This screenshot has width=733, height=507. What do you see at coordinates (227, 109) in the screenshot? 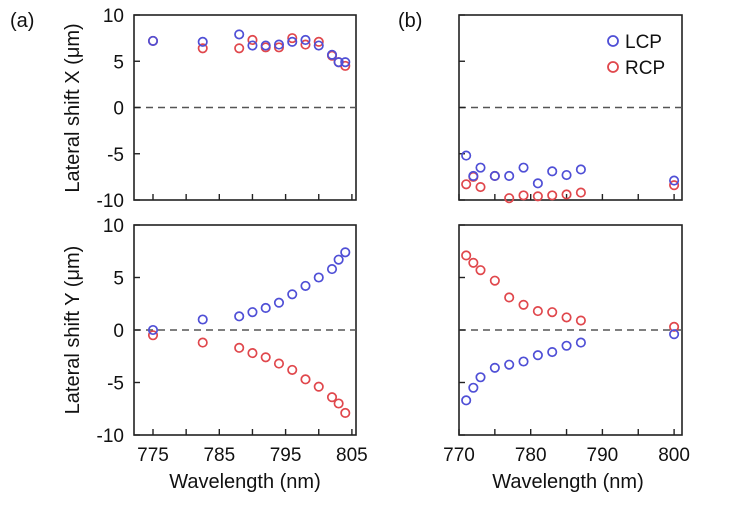
I see `subplot-1: 10 5 0 -5 -10` at bounding box center [227, 109].